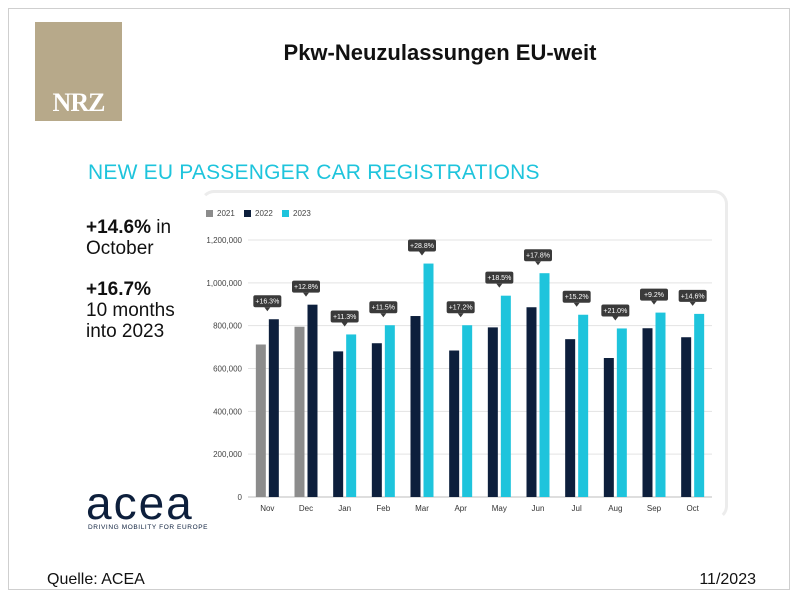 This screenshot has height=600, width=800. What do you see at coordinates (686, 417) in the screenshot?
I see `bar-2022-oct` at bounding box center [686, 417].